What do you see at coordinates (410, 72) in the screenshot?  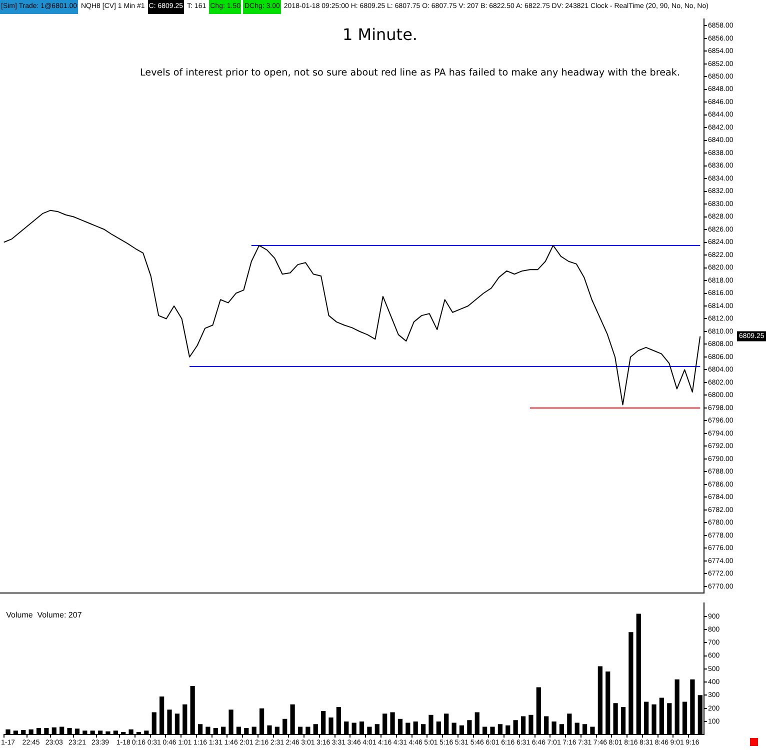 I see `text: Levels of interest prior to open, not so sure about red line as PA has failed to make any headway with the break.` at bounding box center [410, 72].